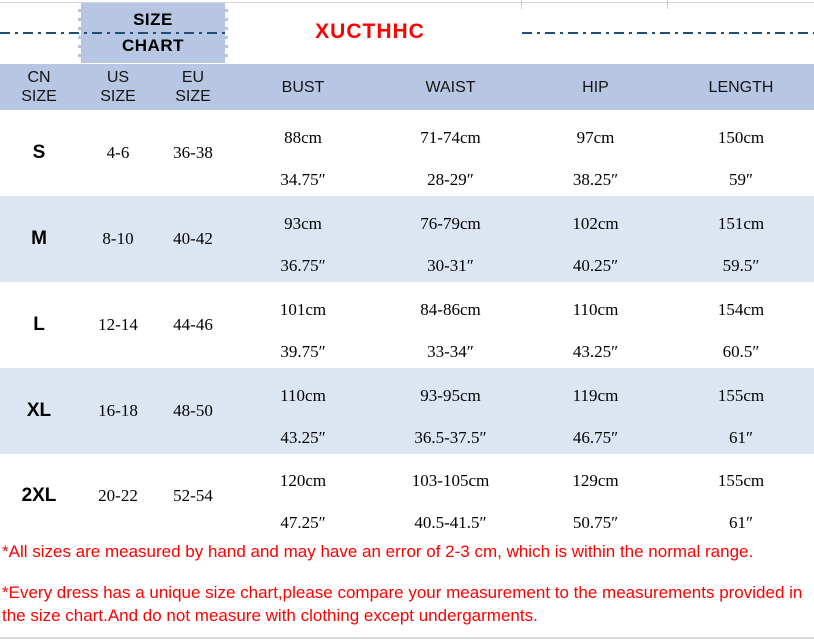 This screenshot has height=640, width=814. What do you see at coordinates (303, 351) in the screenshot?
I see `bust-inch-value: 39.75″` at bounding box center [303, 351].